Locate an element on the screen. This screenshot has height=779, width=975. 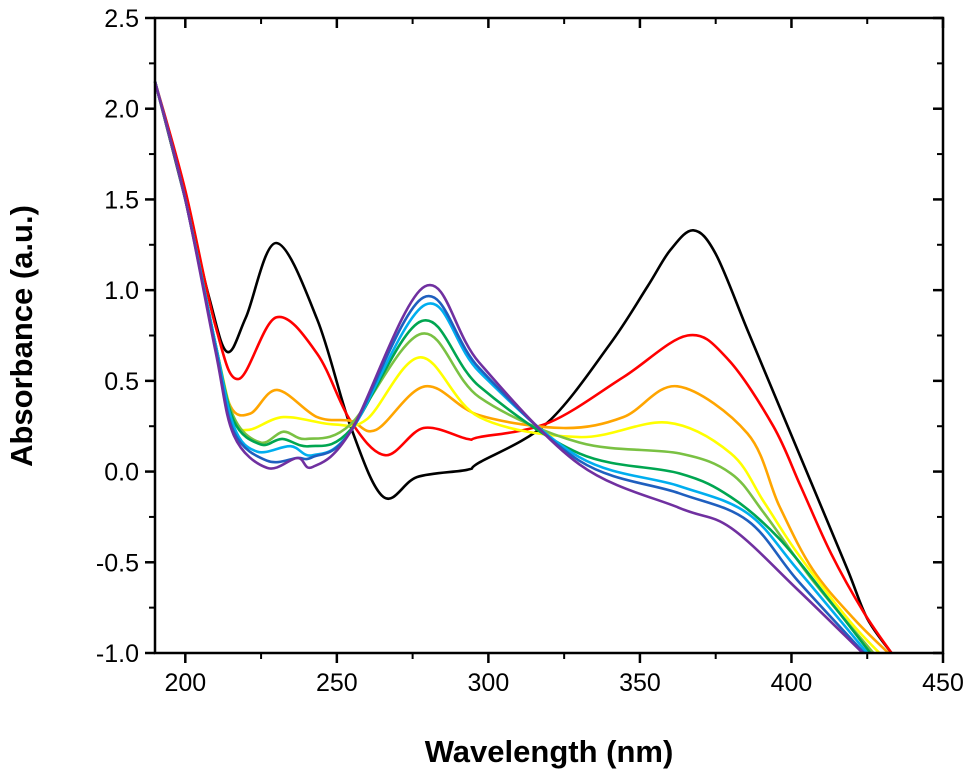
x-tick-label: 200 is located at coordinates (185, 683).